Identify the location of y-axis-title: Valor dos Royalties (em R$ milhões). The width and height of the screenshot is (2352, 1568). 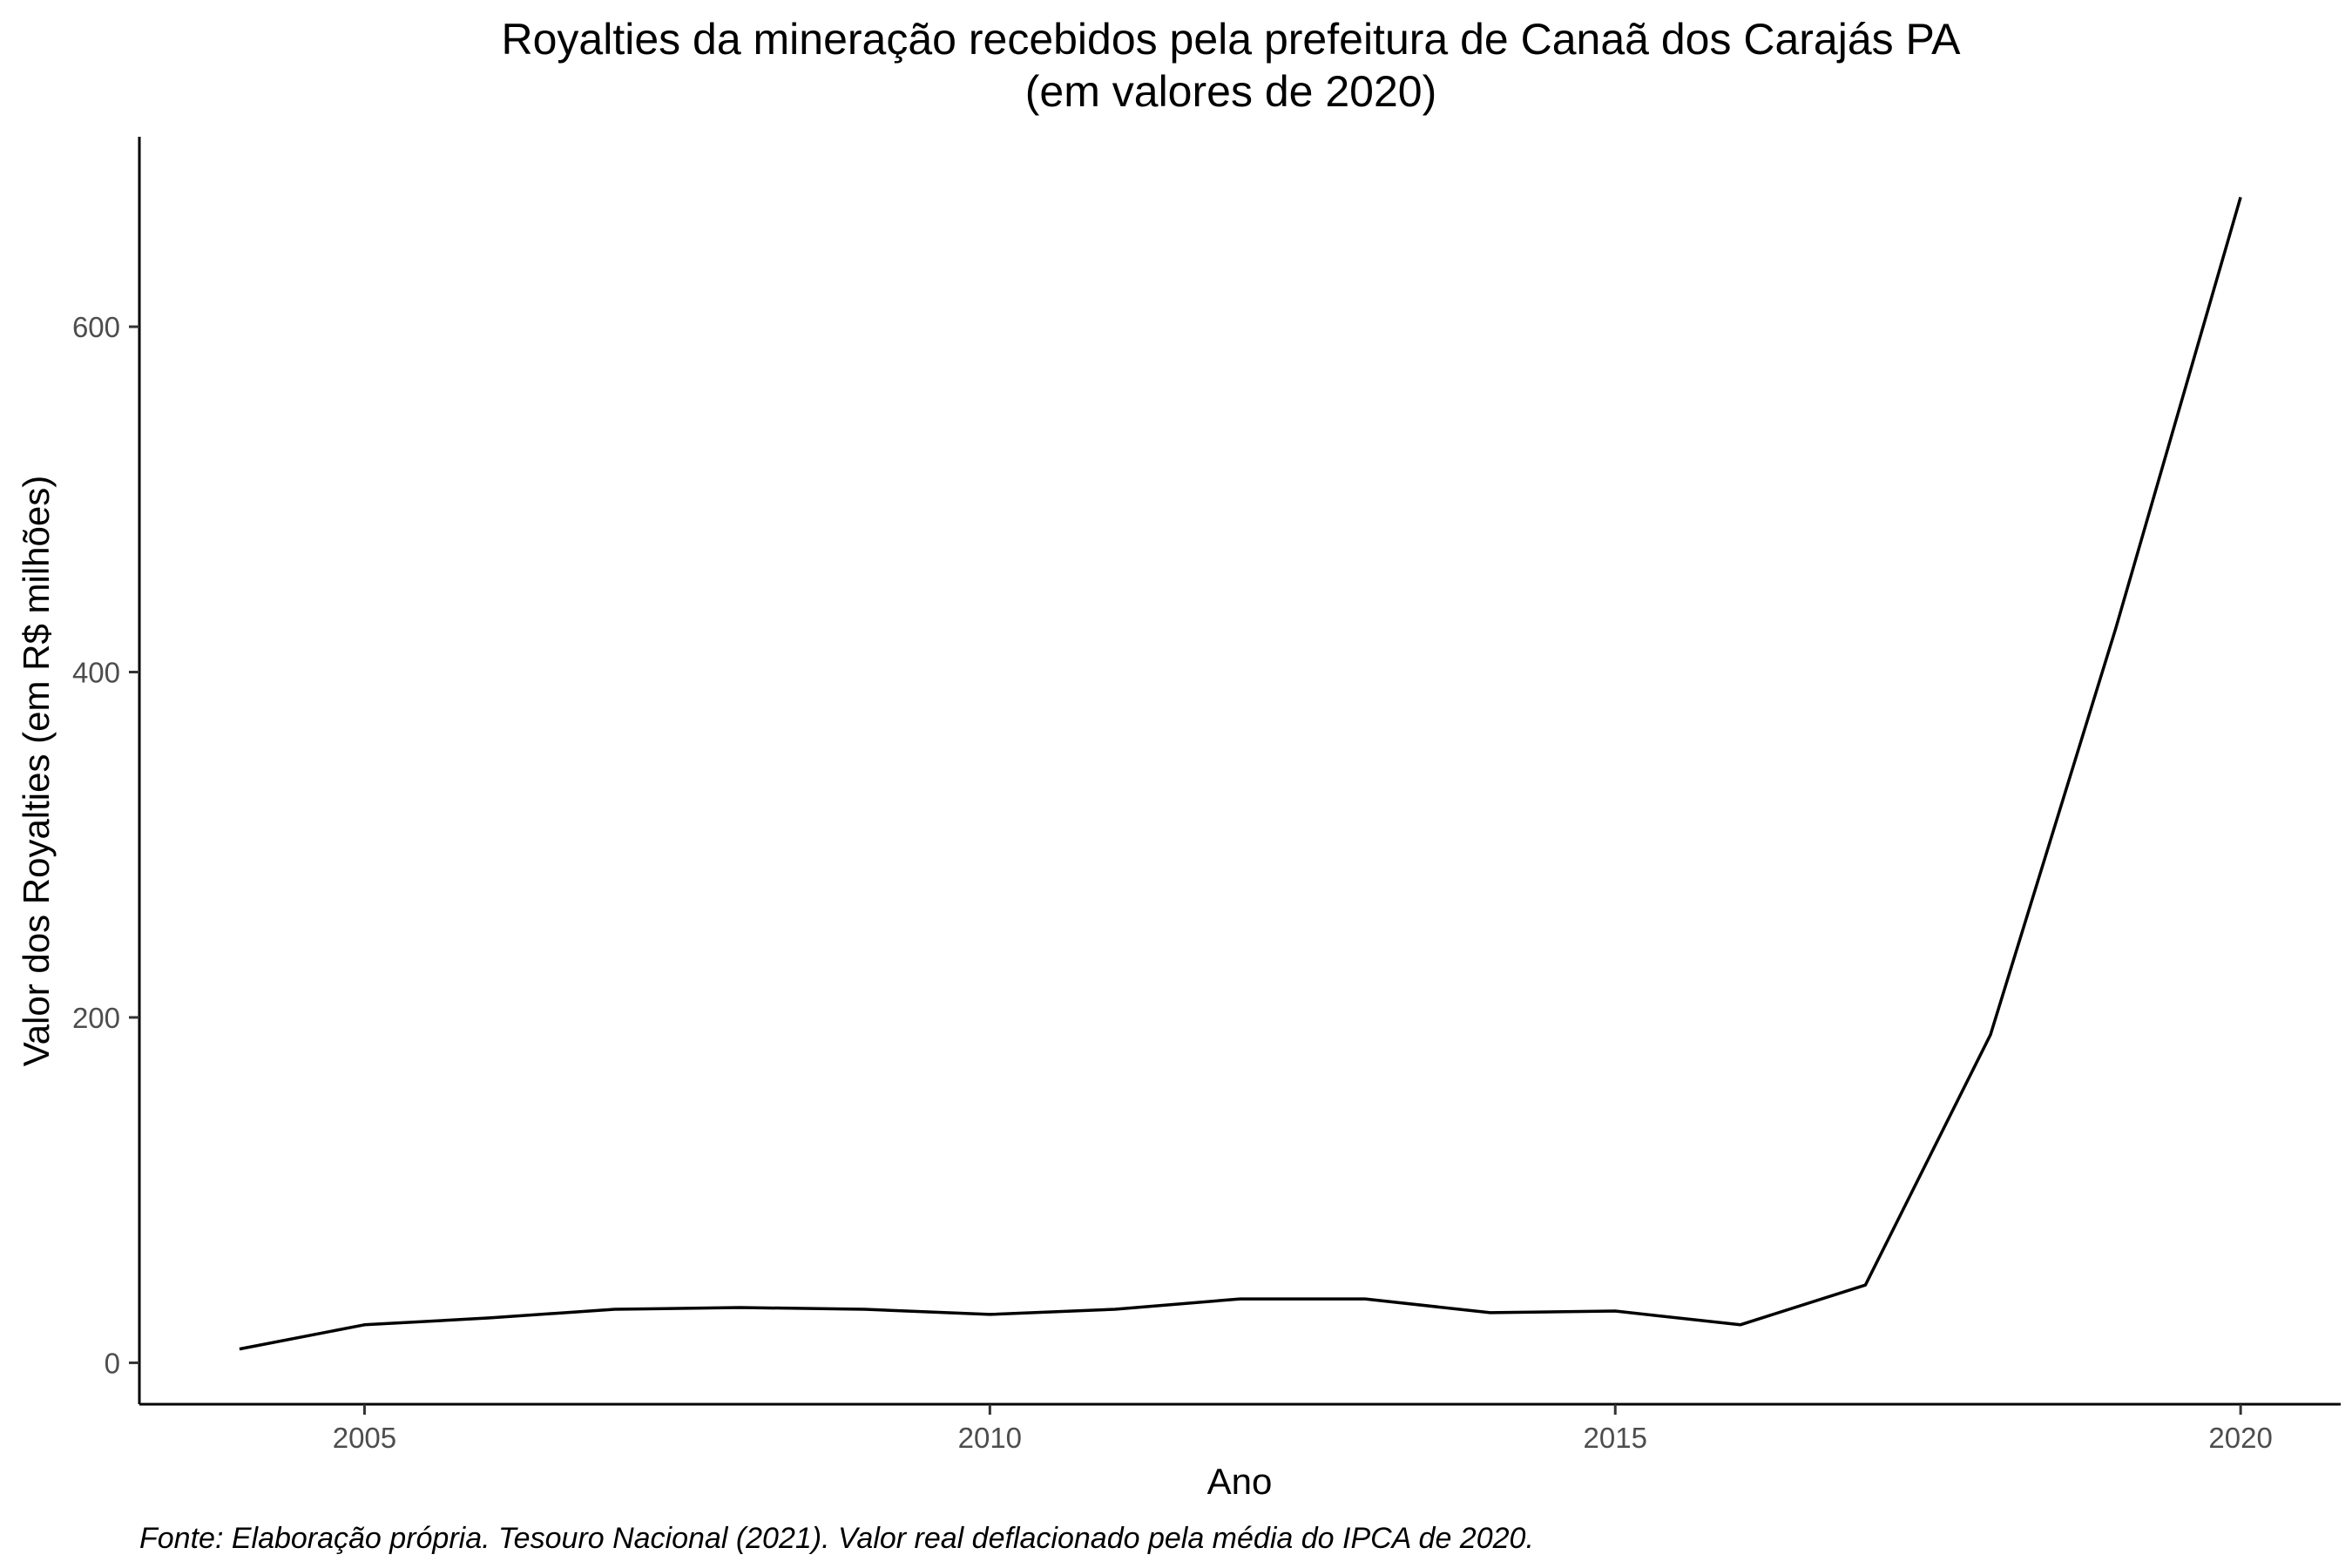
(36, 771).